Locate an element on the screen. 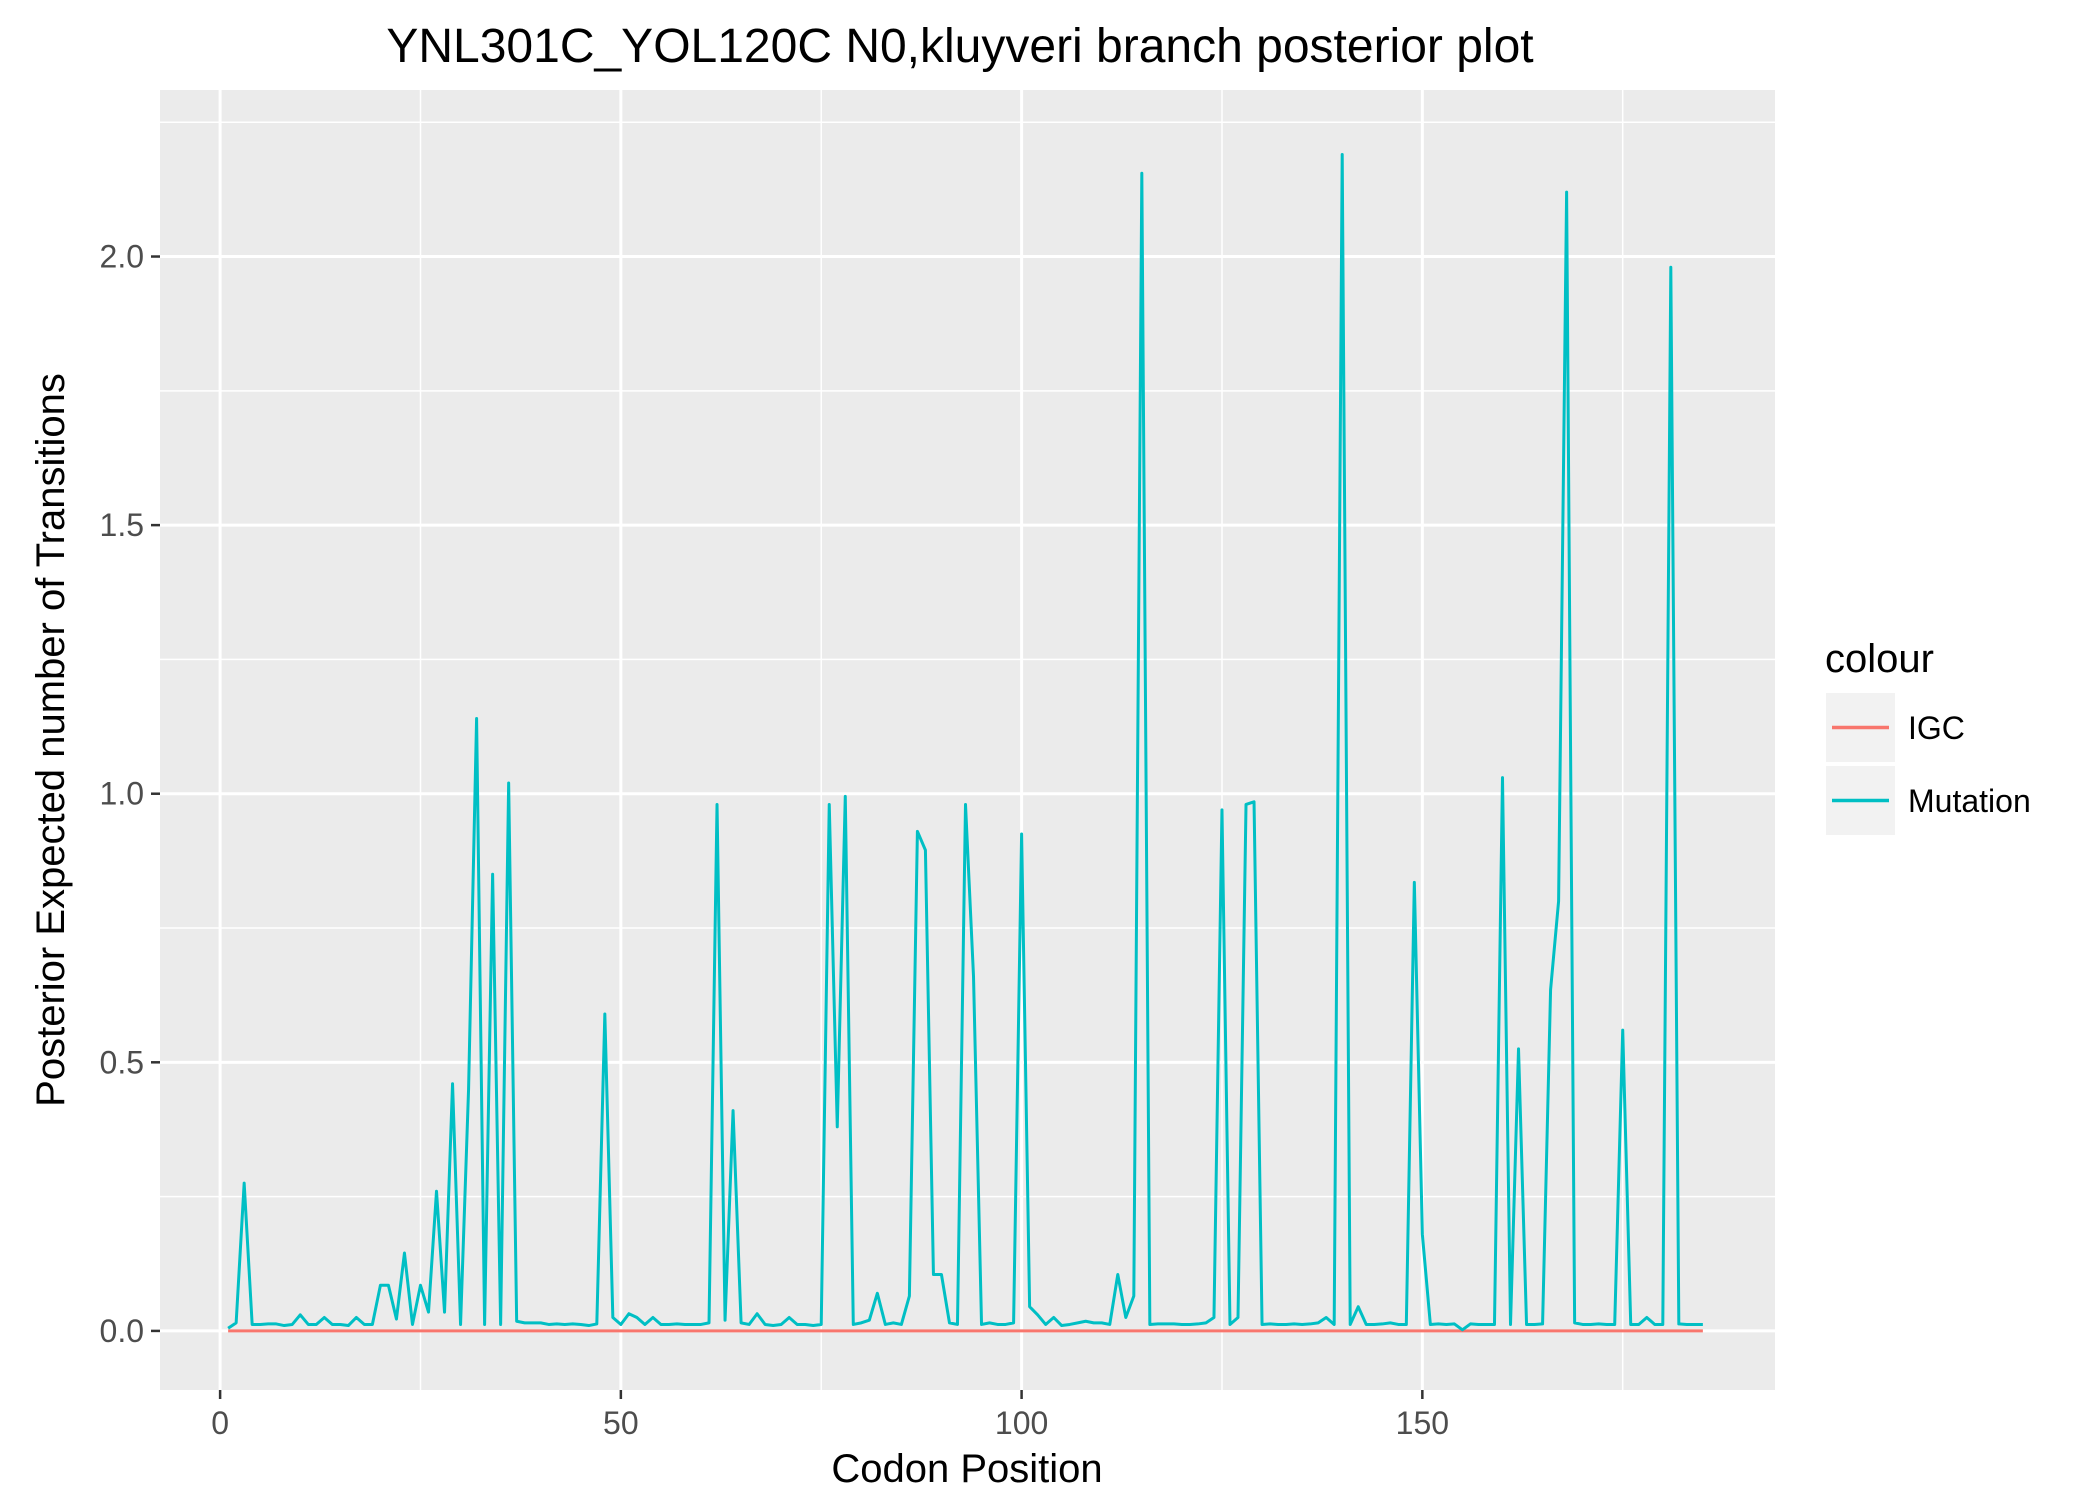 The image size is (2099, 1499). legend: colour IGC Mutation is located at coordinates (1928, 736).